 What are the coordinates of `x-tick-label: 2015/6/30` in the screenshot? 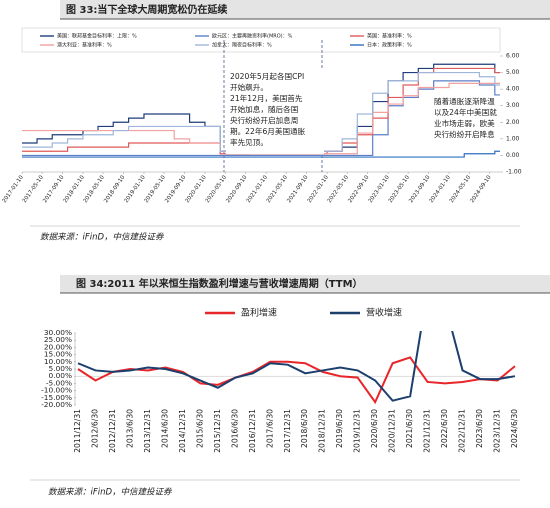 It's located at (199, 428).